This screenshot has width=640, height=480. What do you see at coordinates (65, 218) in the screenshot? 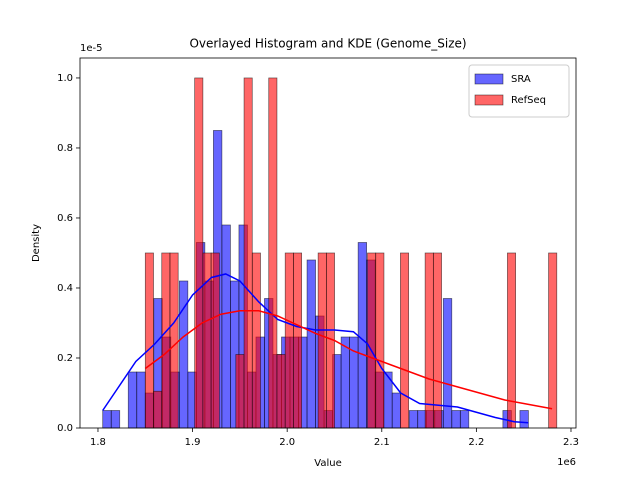
I see `y-tick-label: 0.6` at bounding box center [65, 218].